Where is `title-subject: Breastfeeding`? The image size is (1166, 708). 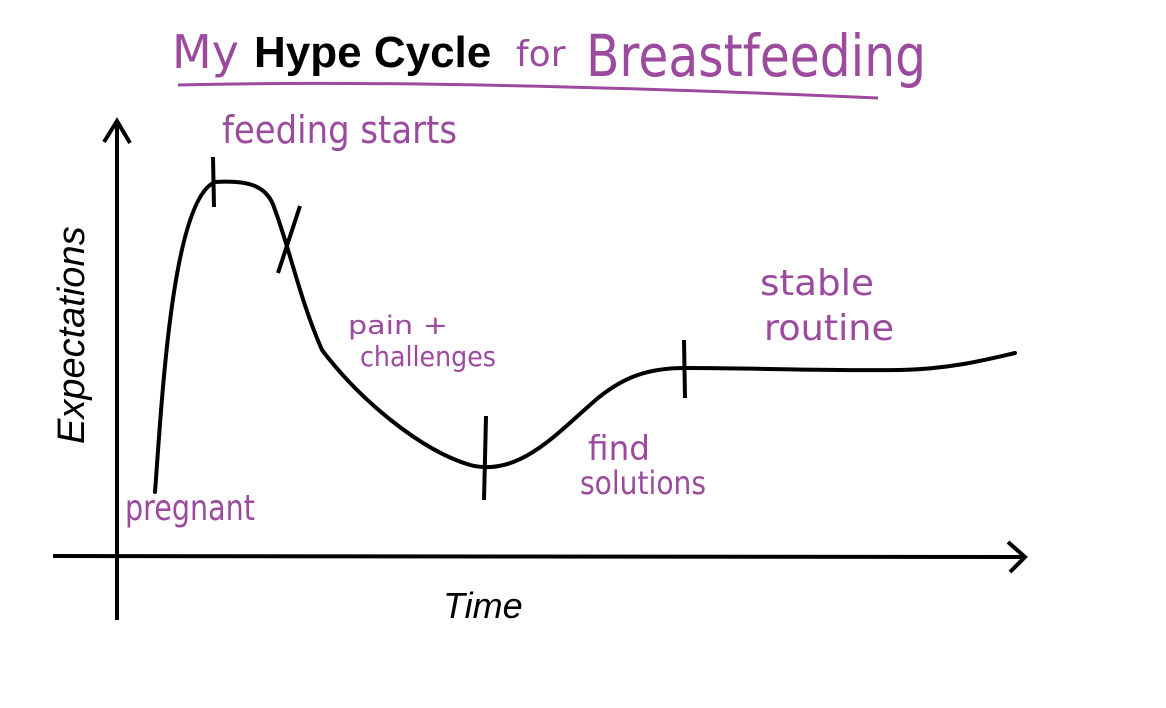
title-subject: Breastfeeding is located at coordinates (756, 56).